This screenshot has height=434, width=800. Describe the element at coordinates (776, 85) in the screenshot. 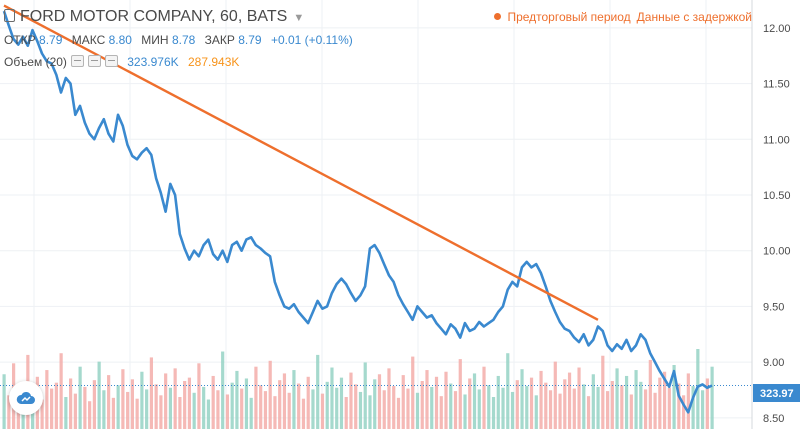

I see `y-tick-label: 11.50` at that location.